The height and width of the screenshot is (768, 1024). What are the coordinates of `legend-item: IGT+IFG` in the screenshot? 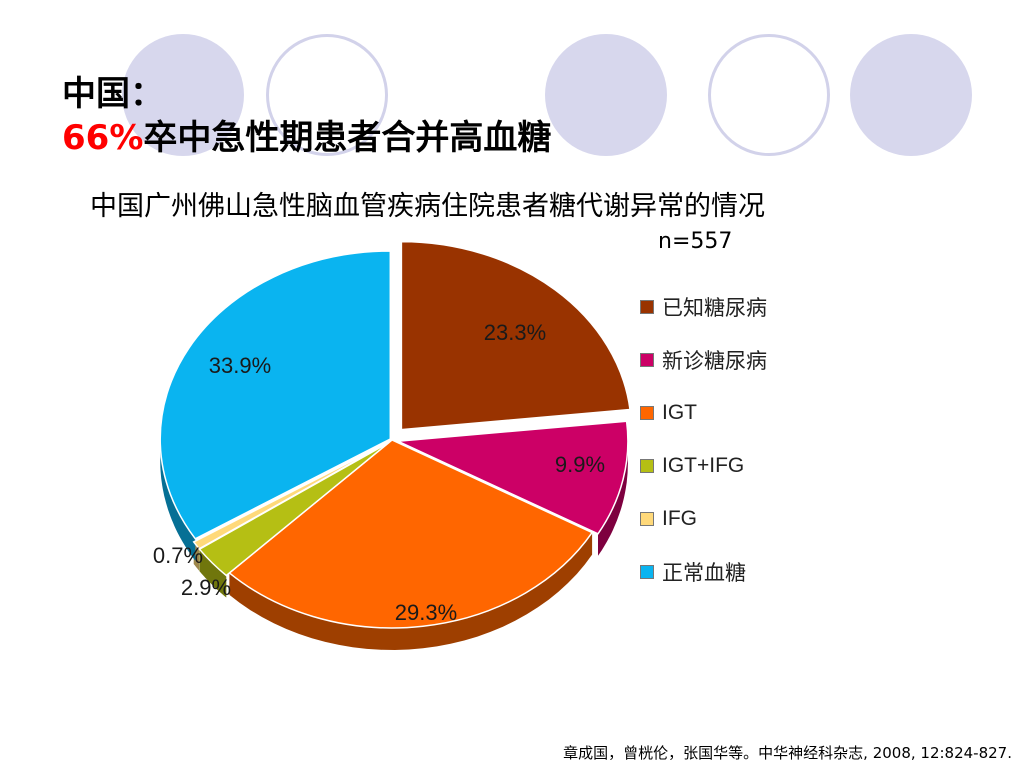 It's located at (692, 466).